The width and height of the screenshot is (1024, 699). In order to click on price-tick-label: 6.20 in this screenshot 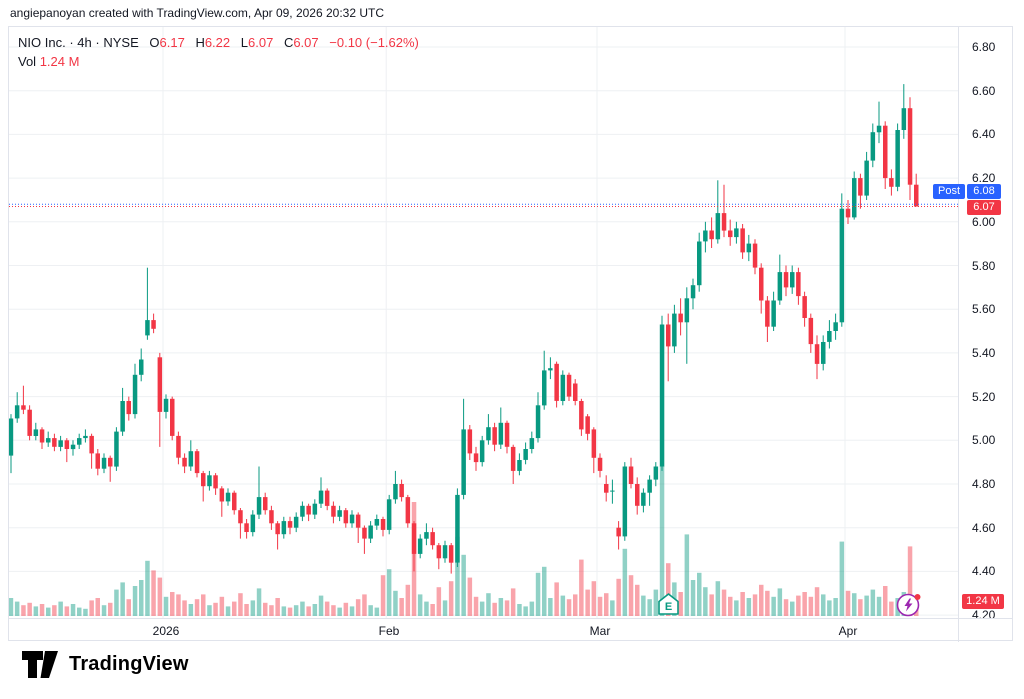, I will do `click(984, 178)`.